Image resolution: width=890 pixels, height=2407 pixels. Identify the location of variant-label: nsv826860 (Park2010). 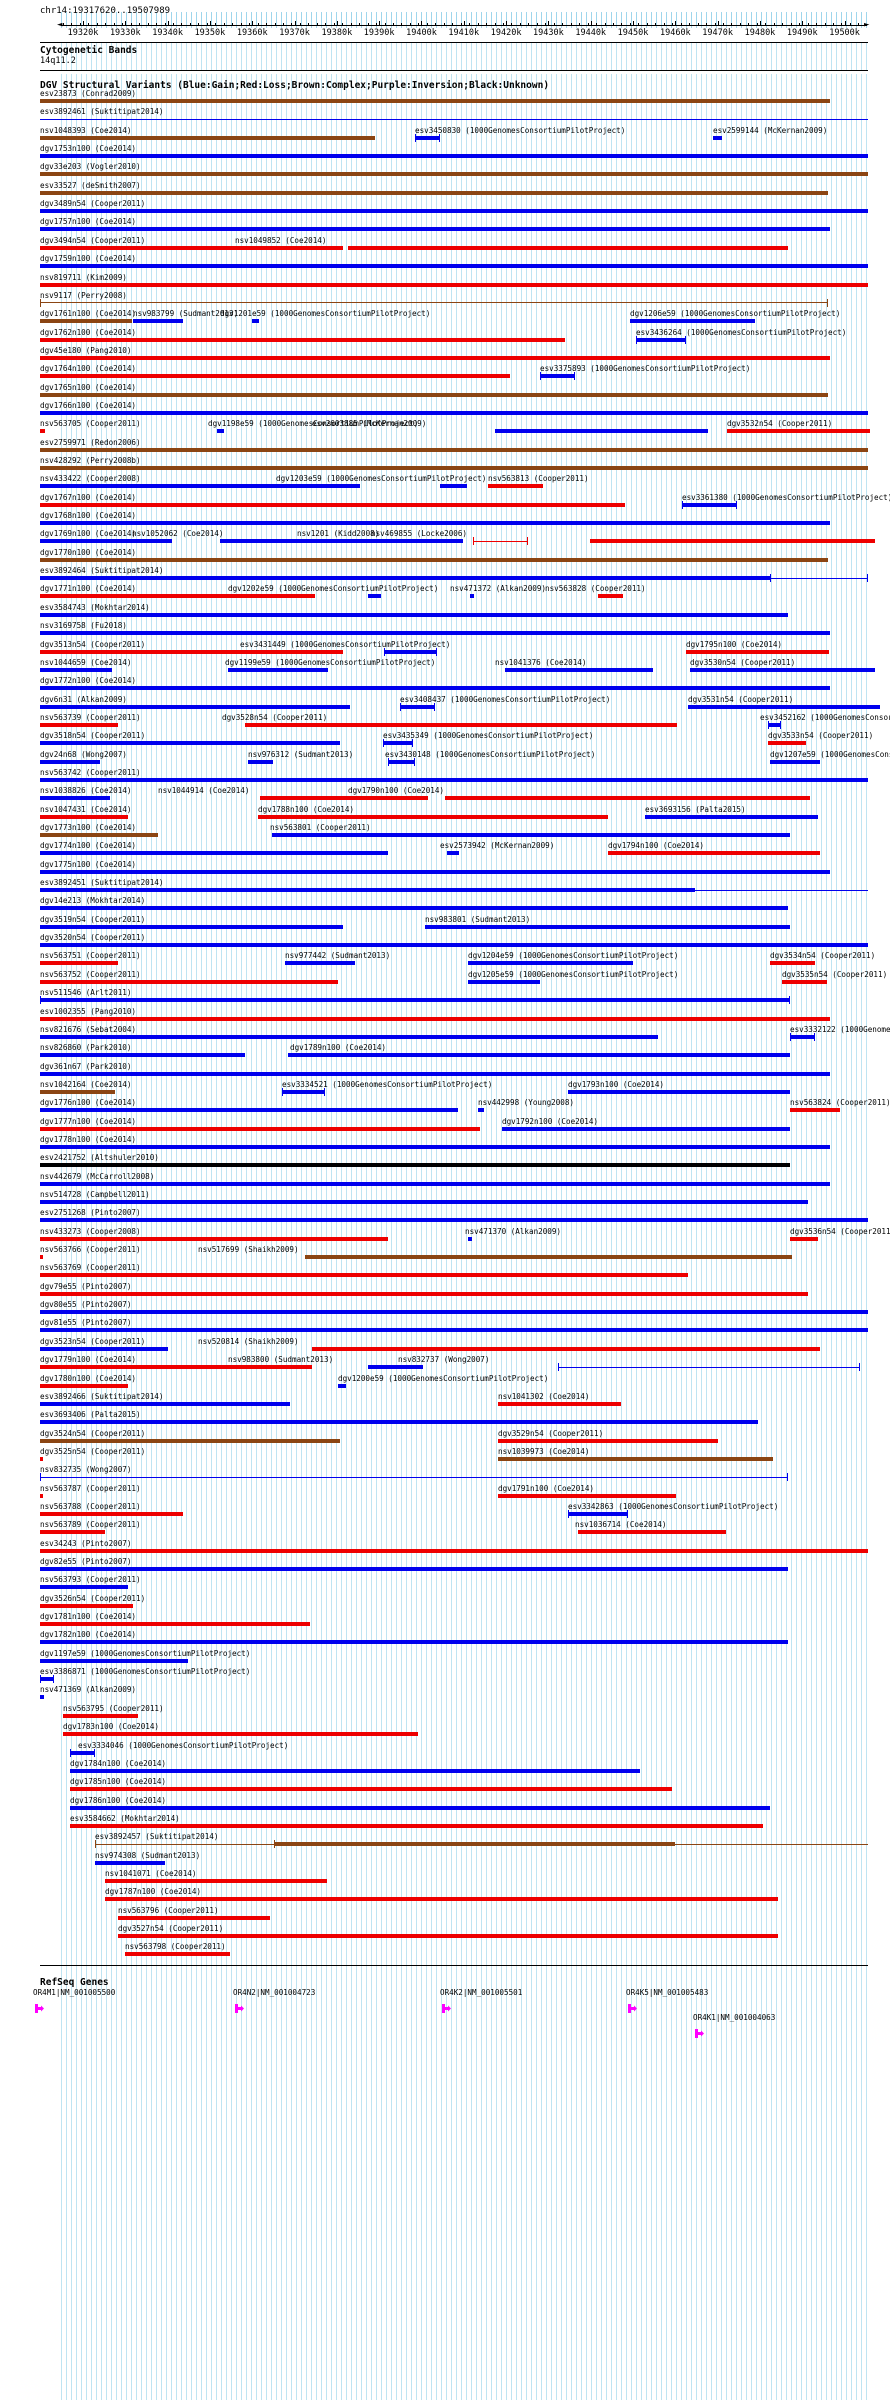
(86, 1048).